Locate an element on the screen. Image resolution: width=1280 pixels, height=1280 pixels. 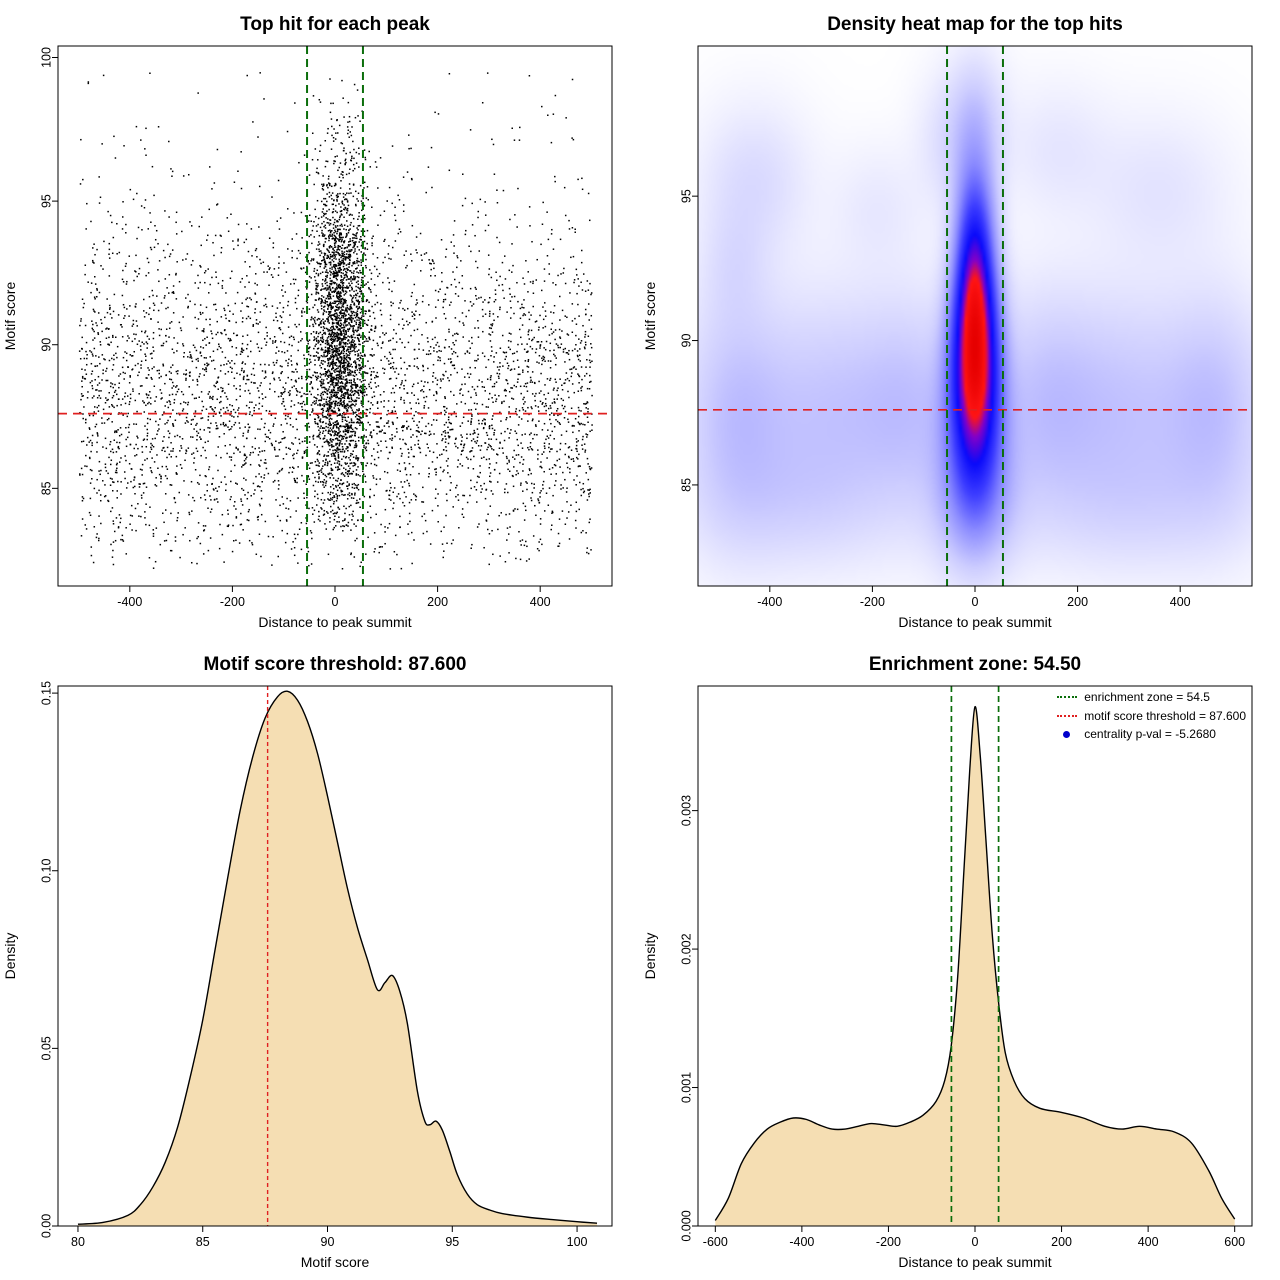
heatmap-title: Density heat map for the top hits is located at coordinates (975, 24).